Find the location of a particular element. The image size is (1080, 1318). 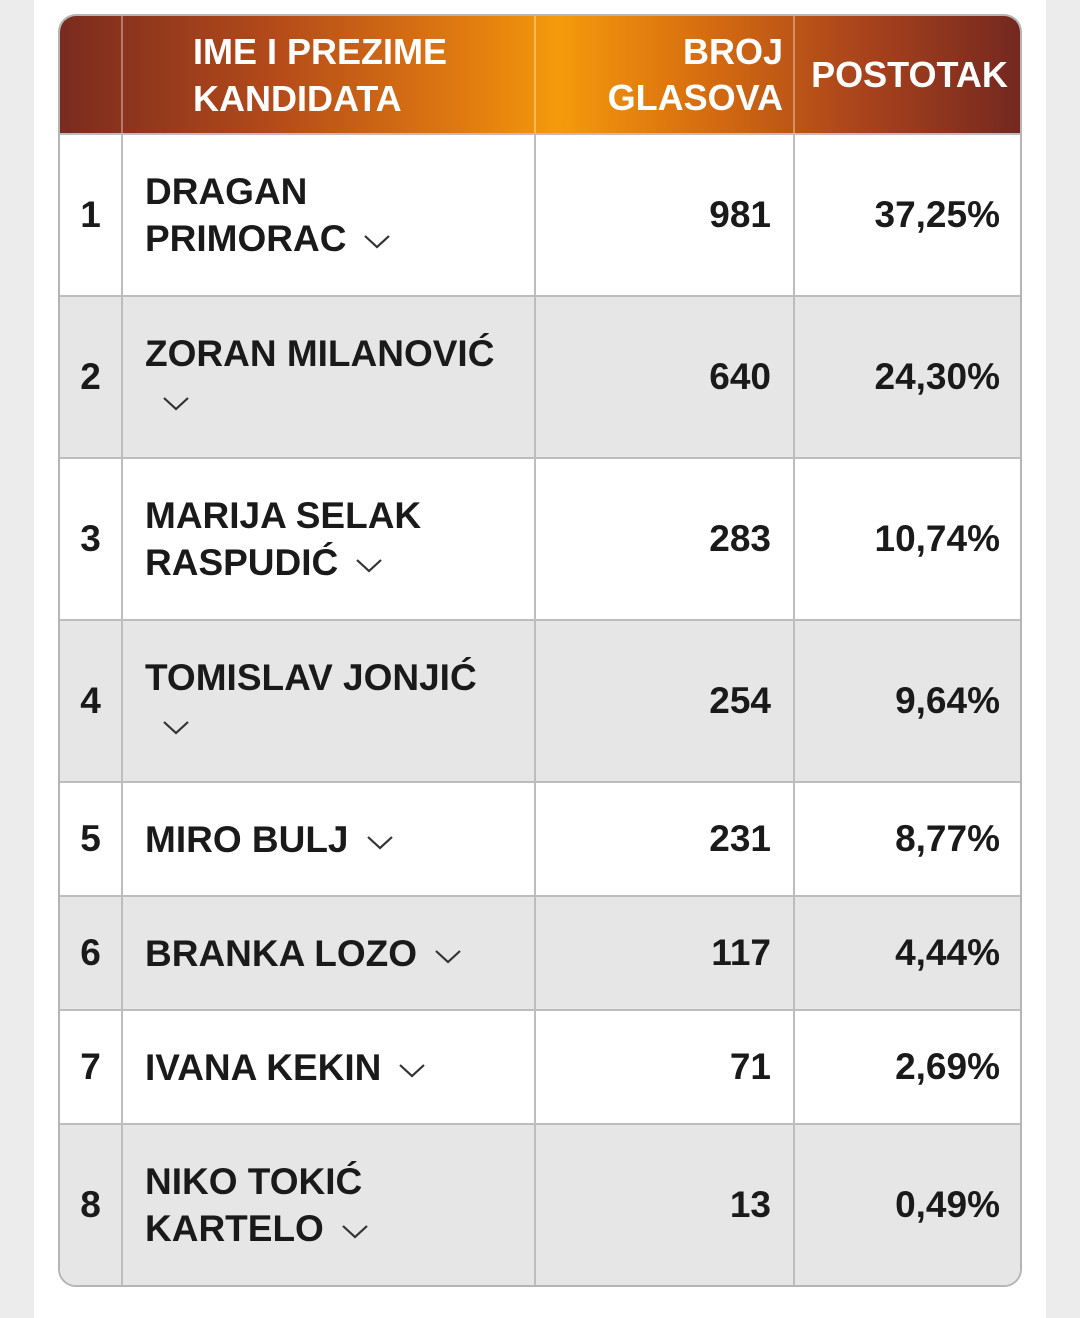

rank-cell: 3 is located at coordinates (91, 539).